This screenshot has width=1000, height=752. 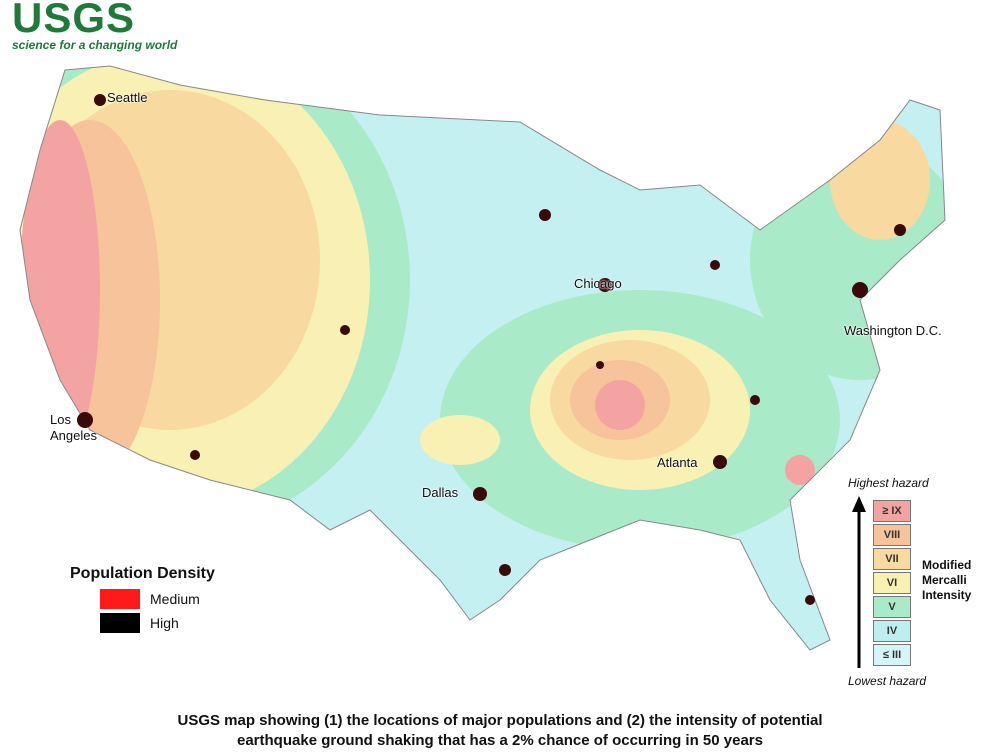 I want to click on legend-class: ≤ III, so click(x=892, y=655).